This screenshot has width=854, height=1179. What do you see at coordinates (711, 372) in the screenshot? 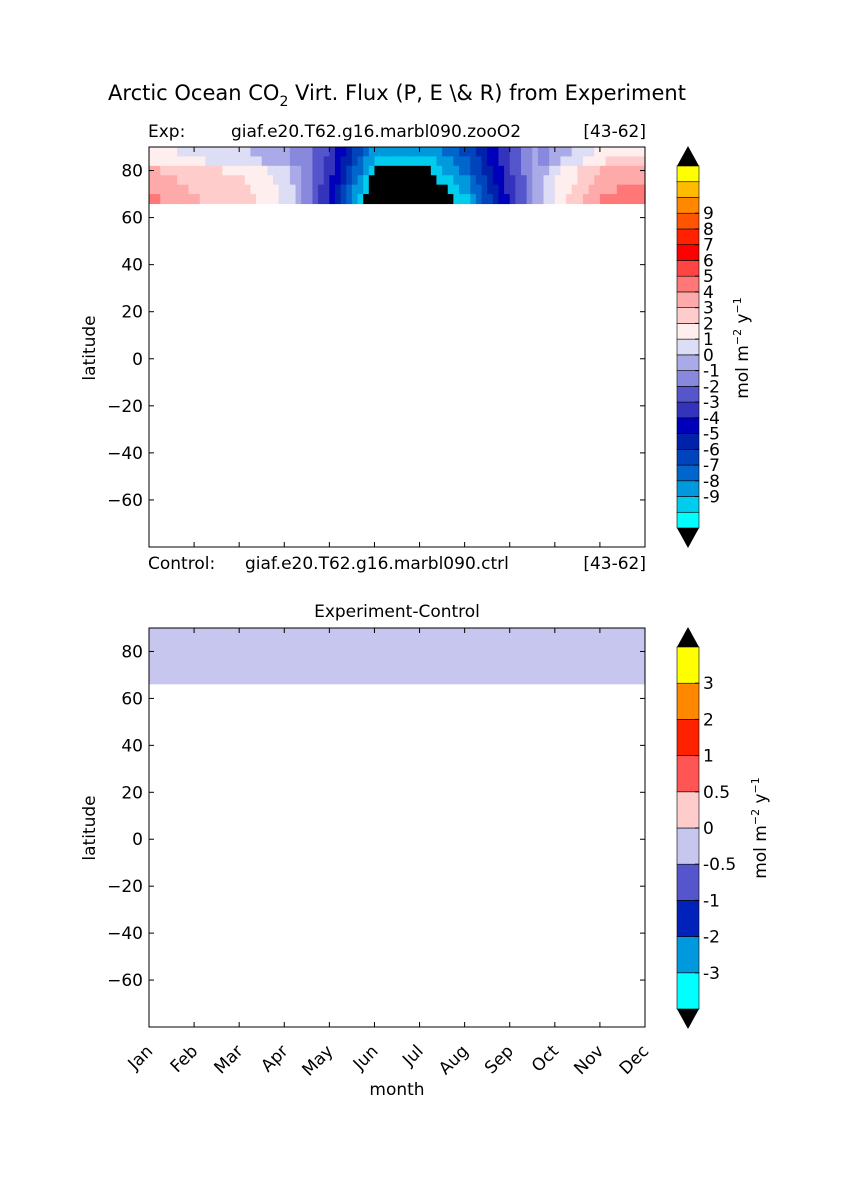
I see `colorbar-tick-label: -1` at bounding box center [711, 372].